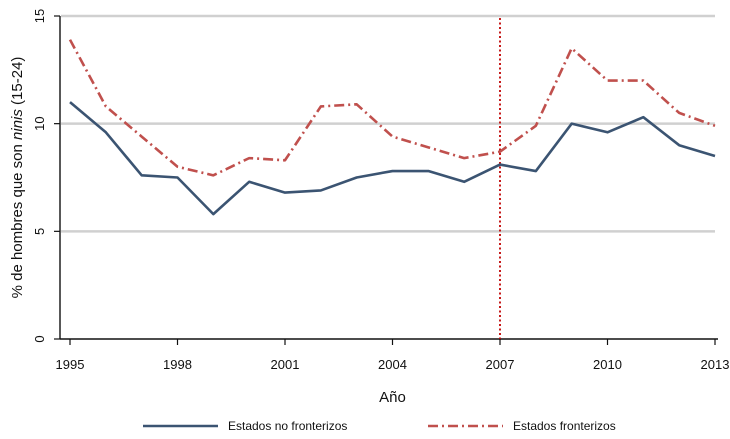 The width and height of the screenshot is (730, 439). I want to click on y-ticks: 0 5 10 15, so click(46, 176).